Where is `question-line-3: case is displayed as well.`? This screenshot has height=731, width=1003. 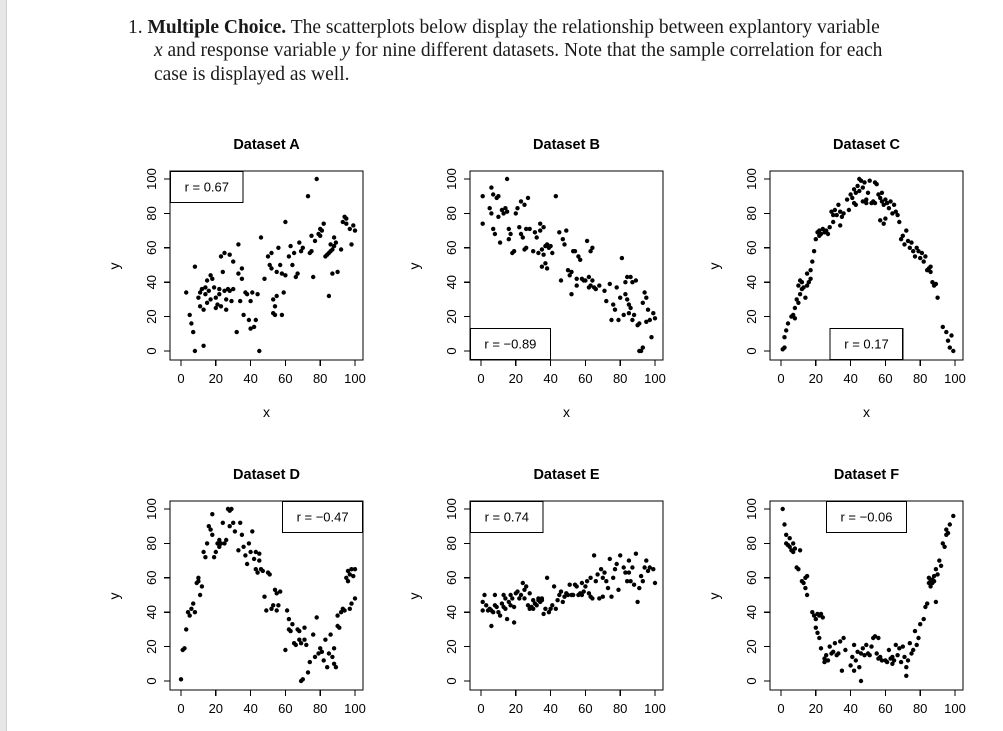
question-line-3: case is displayed as well. is located at coordinates (577, 74).